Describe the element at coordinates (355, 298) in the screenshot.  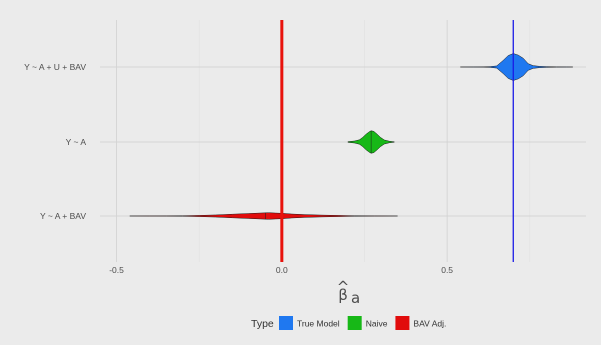
I see `x-axis-title-sub: a` at that location.